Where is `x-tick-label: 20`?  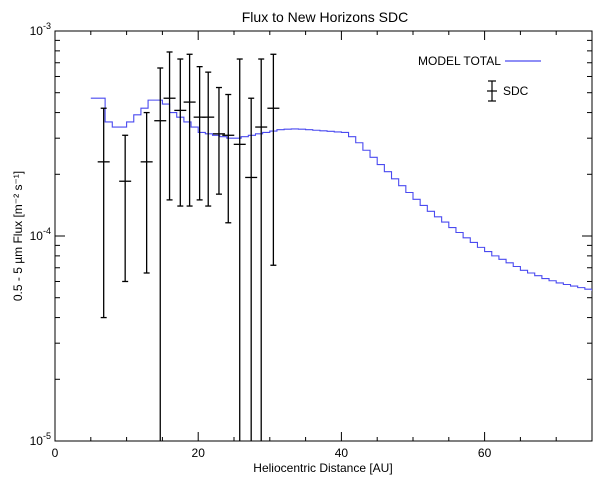
x-tick-label: 20 is located at coordinates (199, 453).